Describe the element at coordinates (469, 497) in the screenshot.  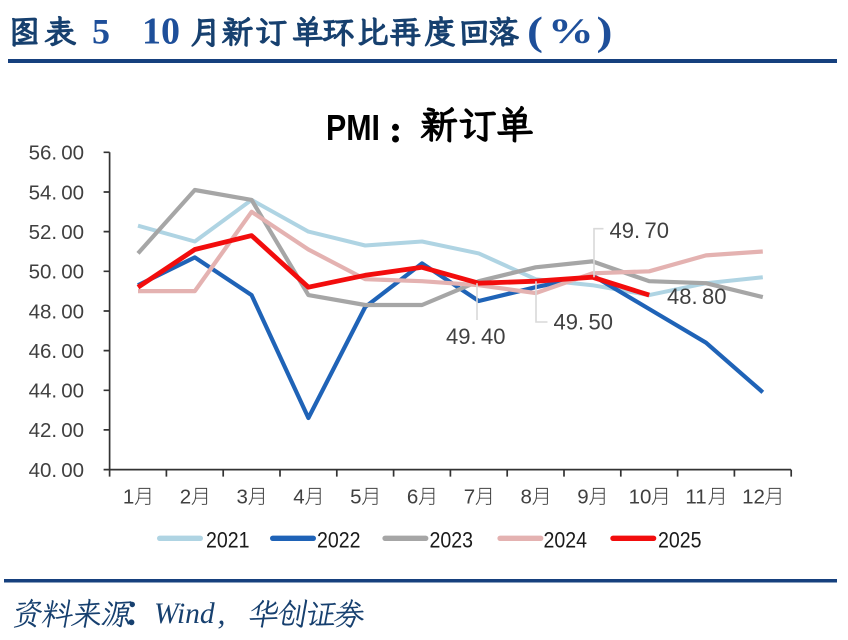
I see `svg-text: 7` at that location.